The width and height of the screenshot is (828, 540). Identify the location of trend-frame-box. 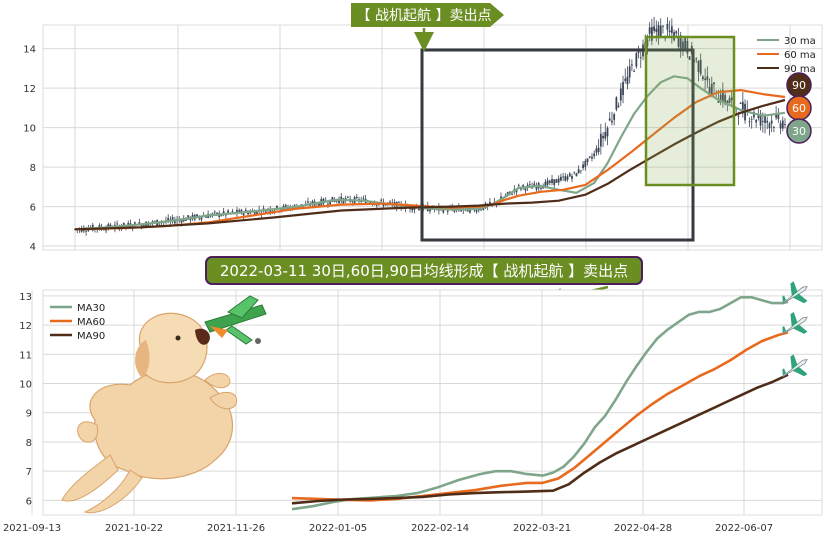
(557, 145).